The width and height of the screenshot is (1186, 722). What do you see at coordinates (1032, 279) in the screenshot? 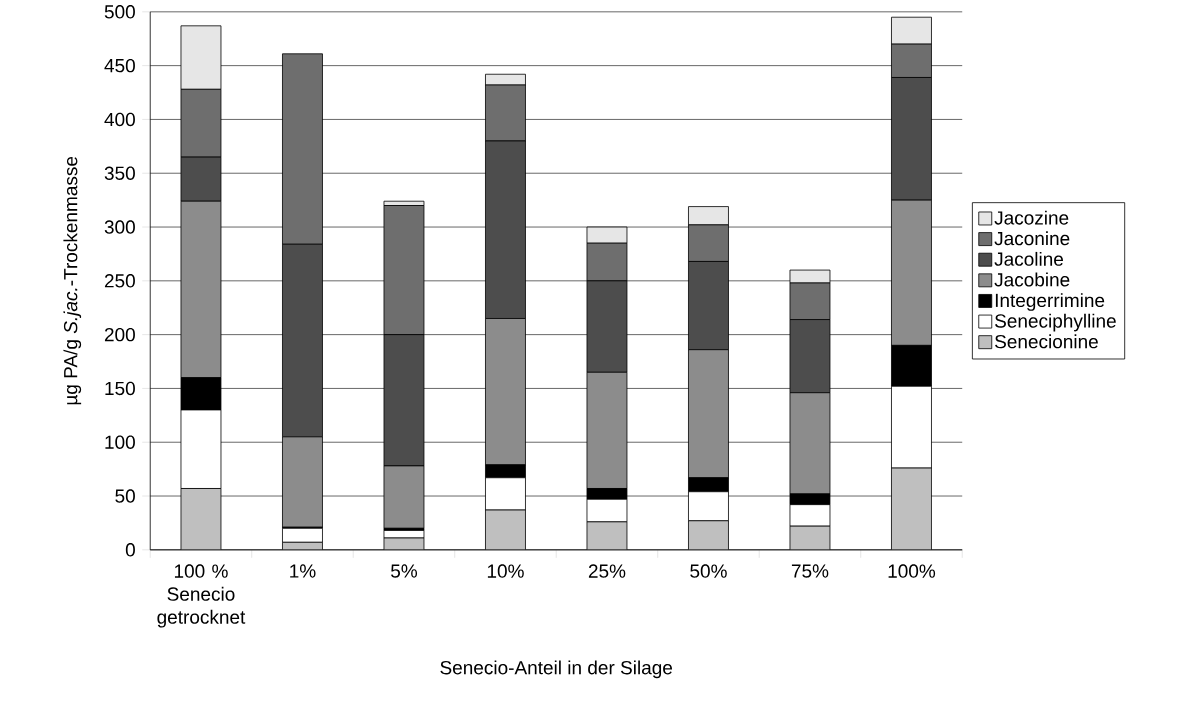
I see `legend-label: Jacobine` at bounding box center [1032, 279].